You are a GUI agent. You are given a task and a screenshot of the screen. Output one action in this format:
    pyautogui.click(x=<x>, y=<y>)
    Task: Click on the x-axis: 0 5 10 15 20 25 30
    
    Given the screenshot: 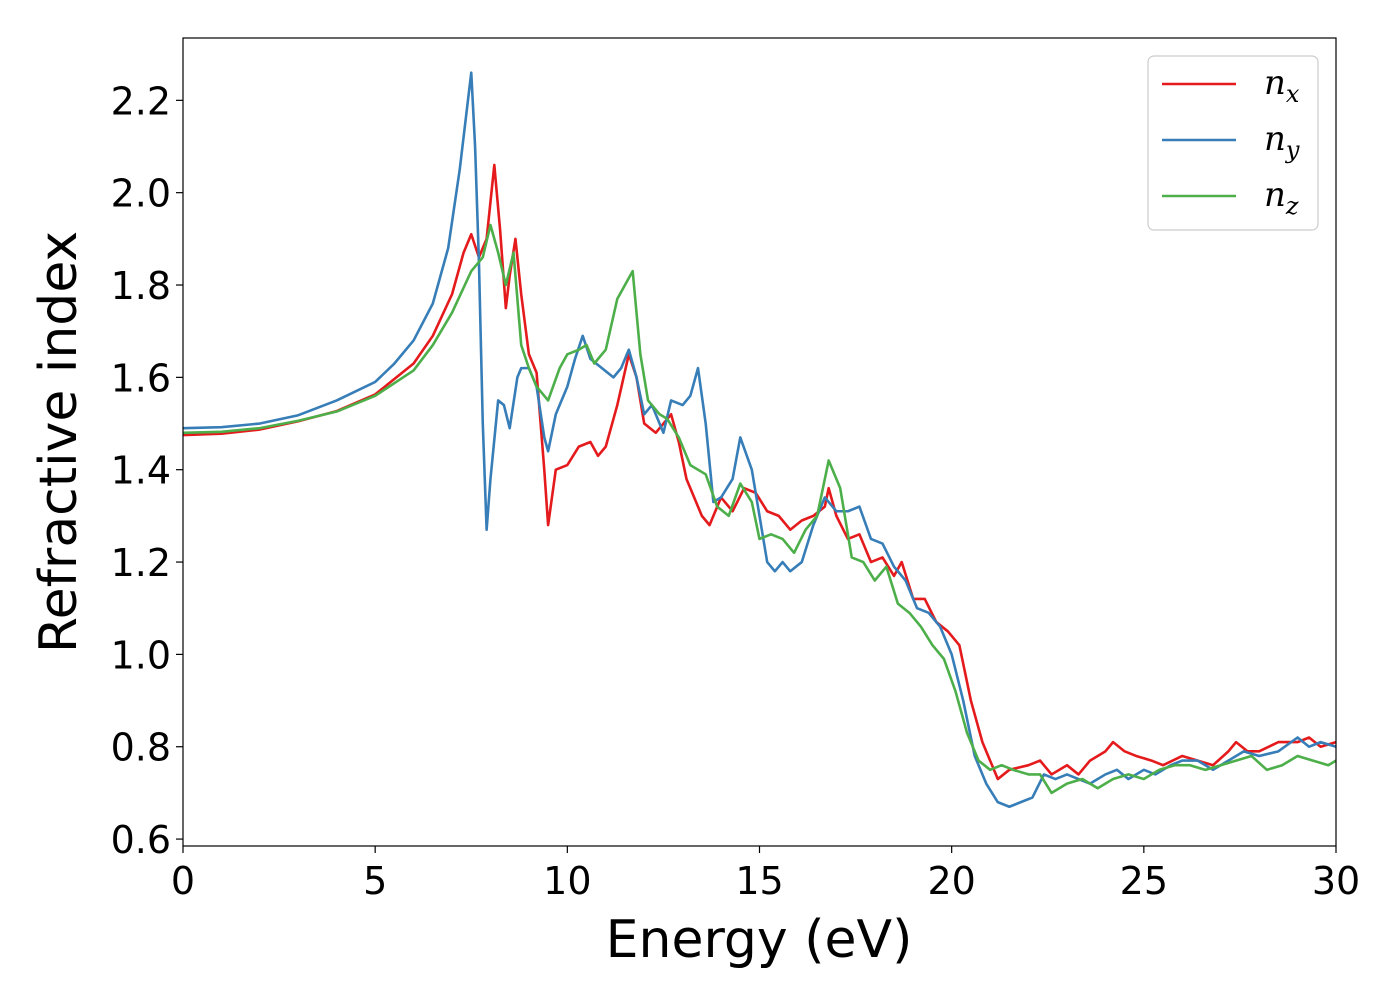 What is the action you would take?
    pyautogui.click(x=765, y=874)
    